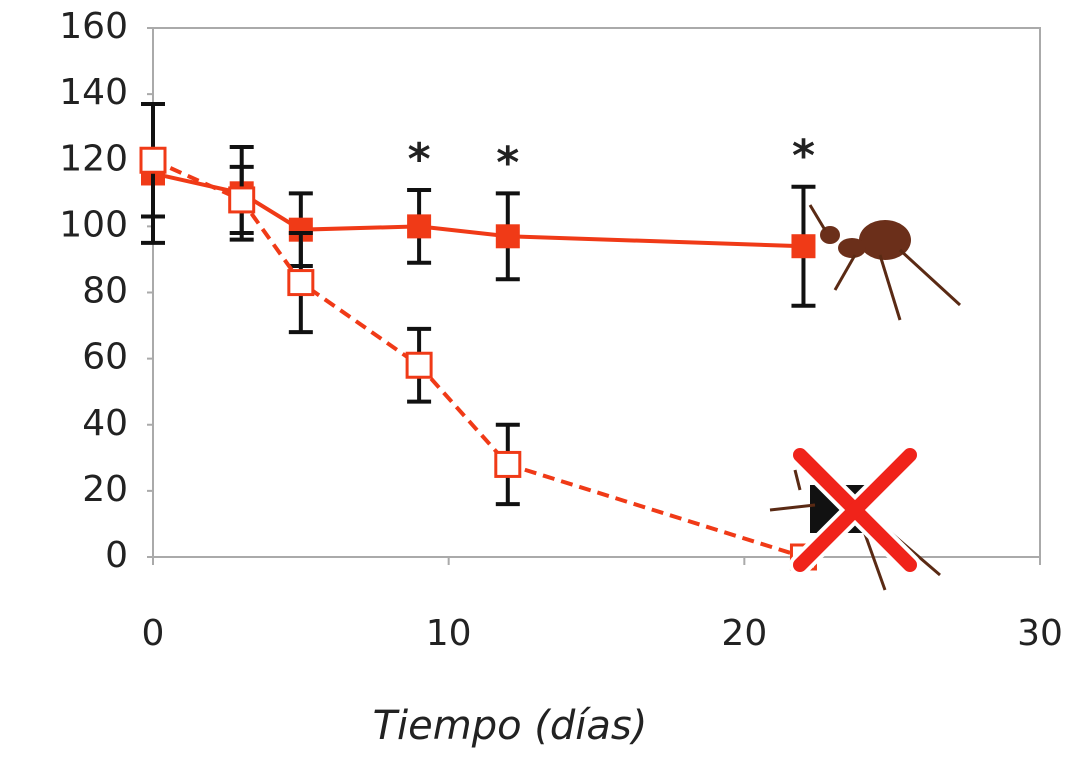  I want to click on ant-image, so click(885, 262).